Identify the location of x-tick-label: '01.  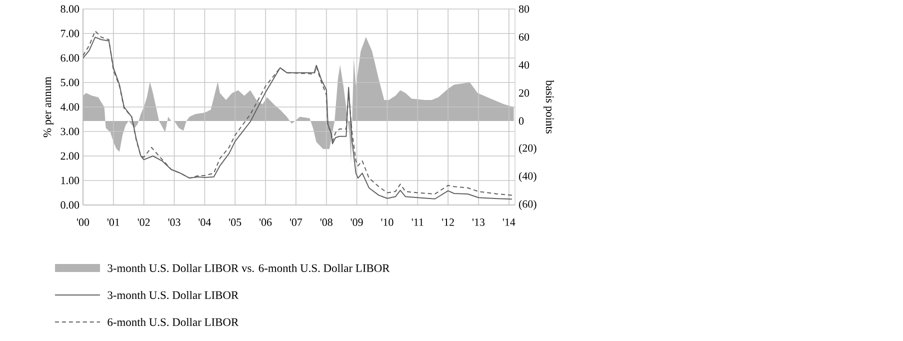
(113, 222).